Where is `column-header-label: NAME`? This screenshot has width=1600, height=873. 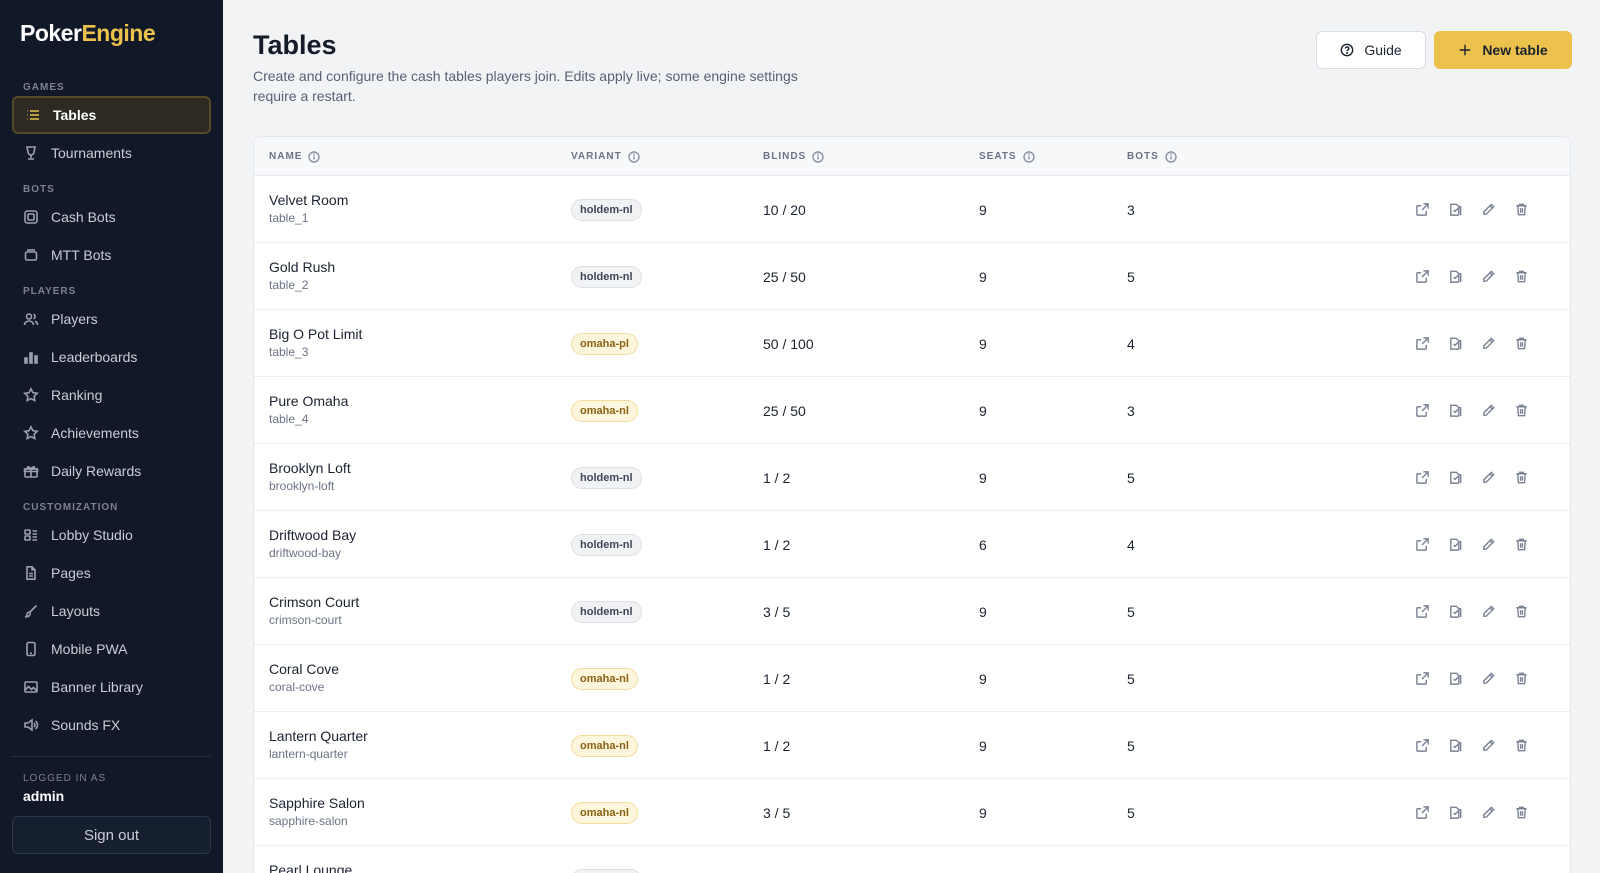
column-header-label: NAME is located at coordinates (286, 156).